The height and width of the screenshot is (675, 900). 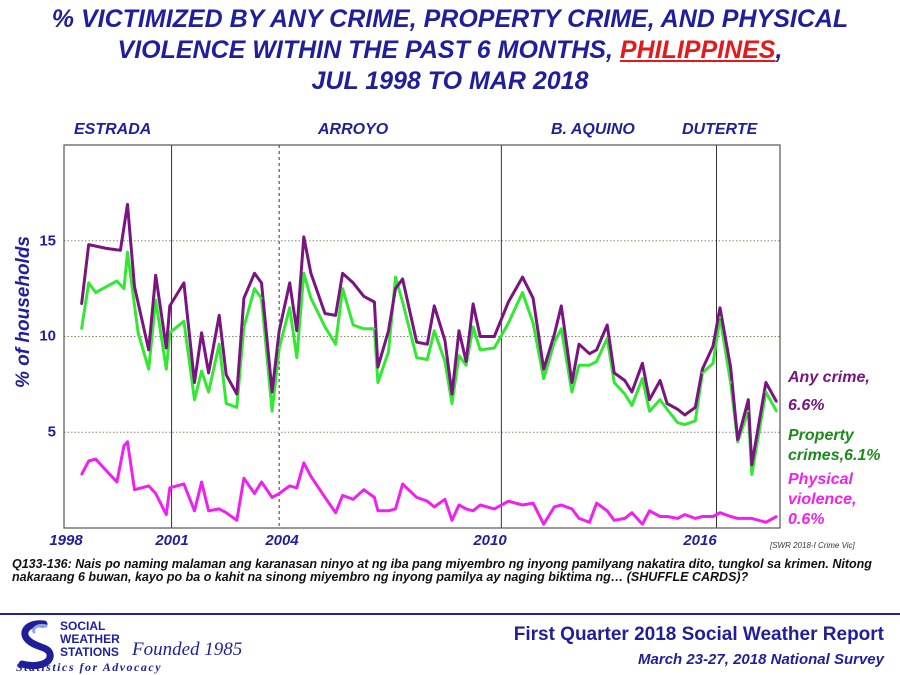 I want to click on legend-any-crime-value: 6.6%, so click(x=806, y=405).